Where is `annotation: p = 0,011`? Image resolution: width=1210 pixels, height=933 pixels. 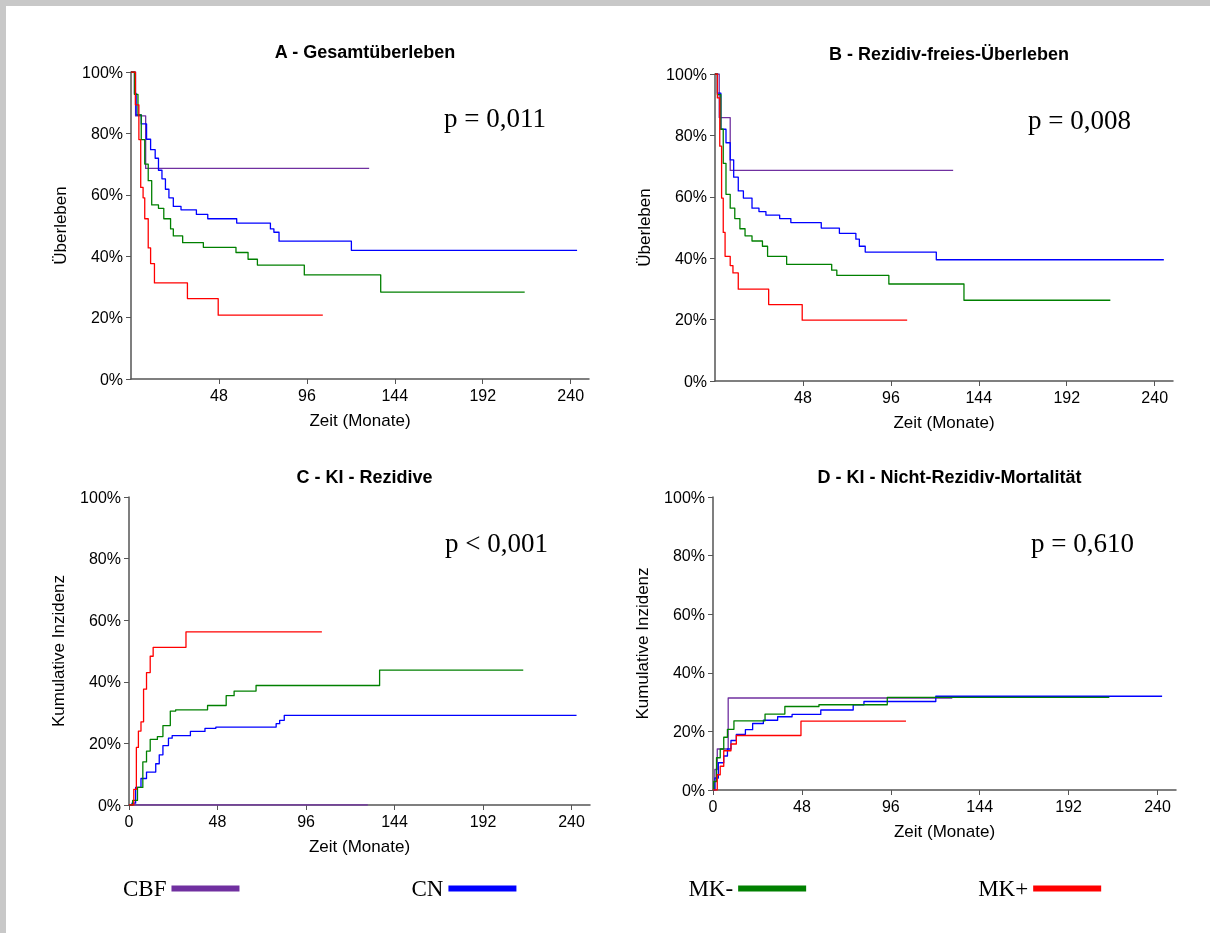
annotation: p = 0,011 is located at coordinates (495, 117).